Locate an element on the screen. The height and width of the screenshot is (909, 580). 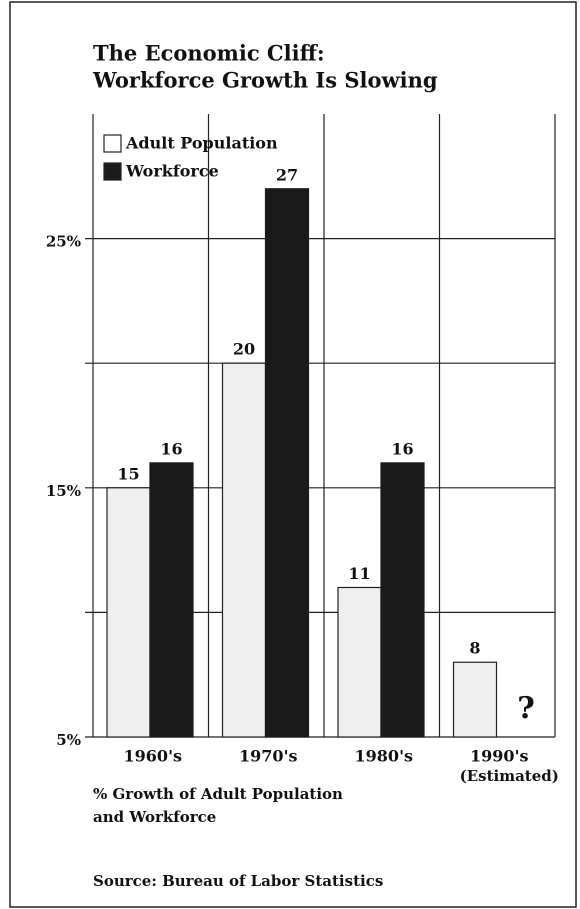
value-label: 15 is located at coordinates (128, 473).